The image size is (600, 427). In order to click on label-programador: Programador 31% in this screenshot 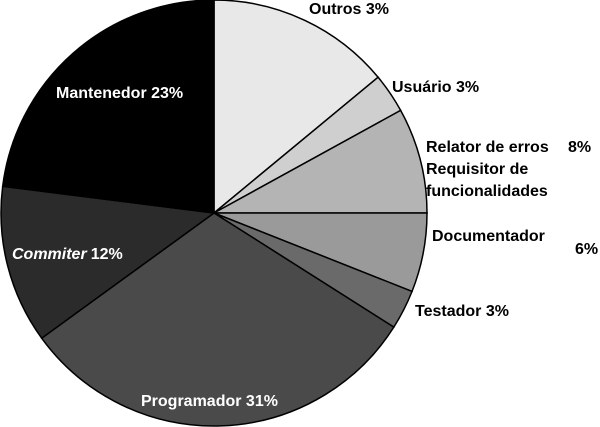, I will do `click(209, 401)`.